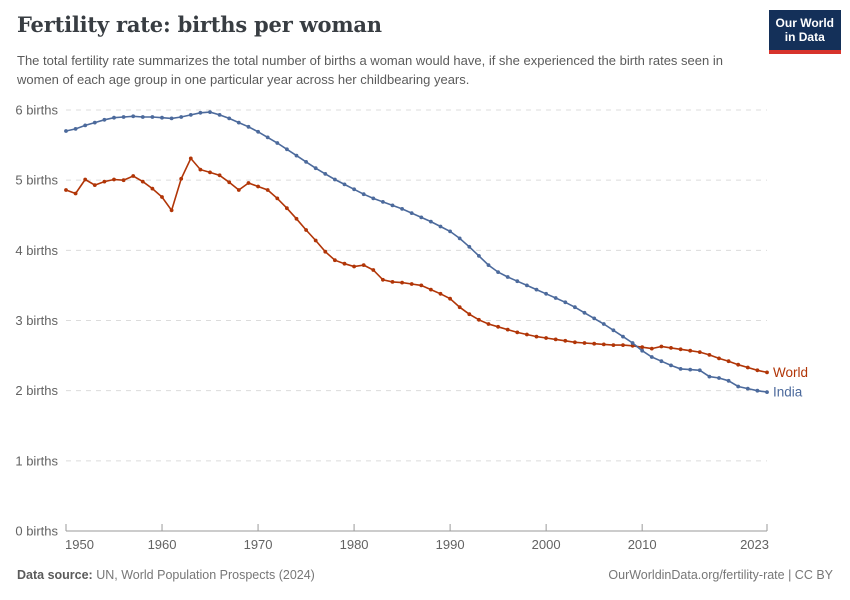  I want to click on india-point-1995, so click(498, 272).